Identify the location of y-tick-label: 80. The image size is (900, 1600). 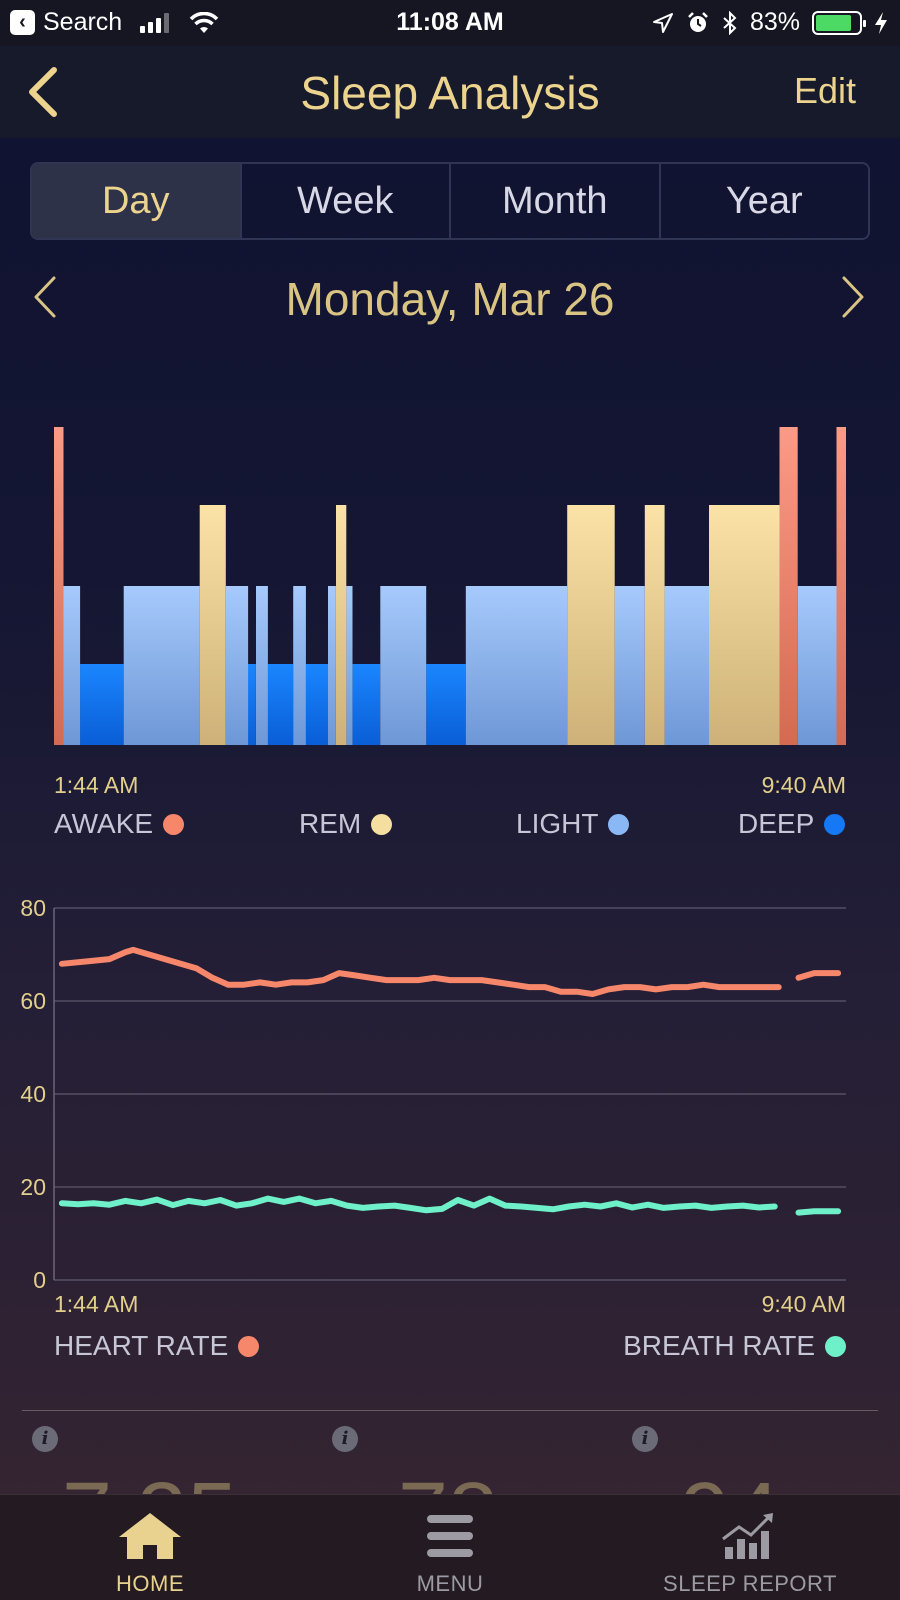
(33, 908).